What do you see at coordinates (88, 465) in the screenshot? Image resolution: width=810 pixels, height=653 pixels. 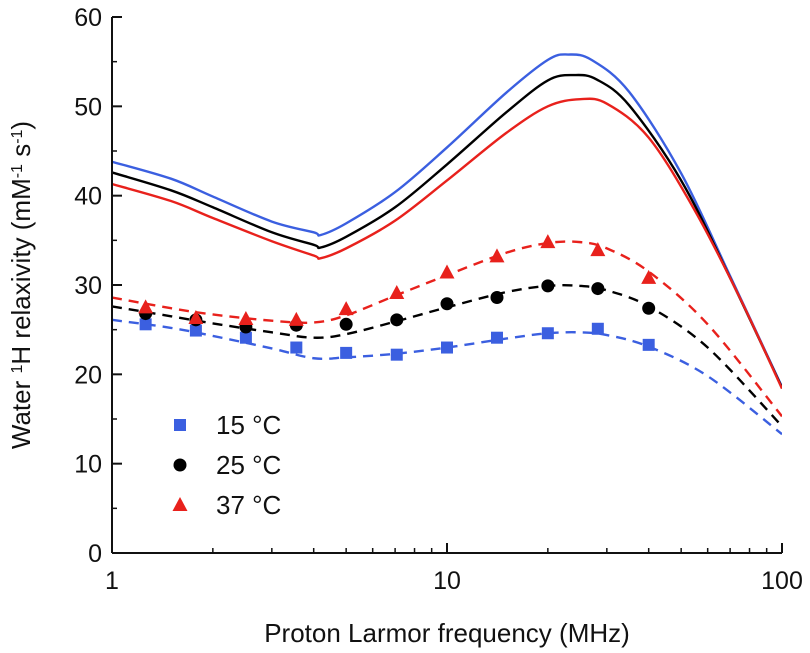 I see `y-tick-label: 10` at bounding box center [88, 465].